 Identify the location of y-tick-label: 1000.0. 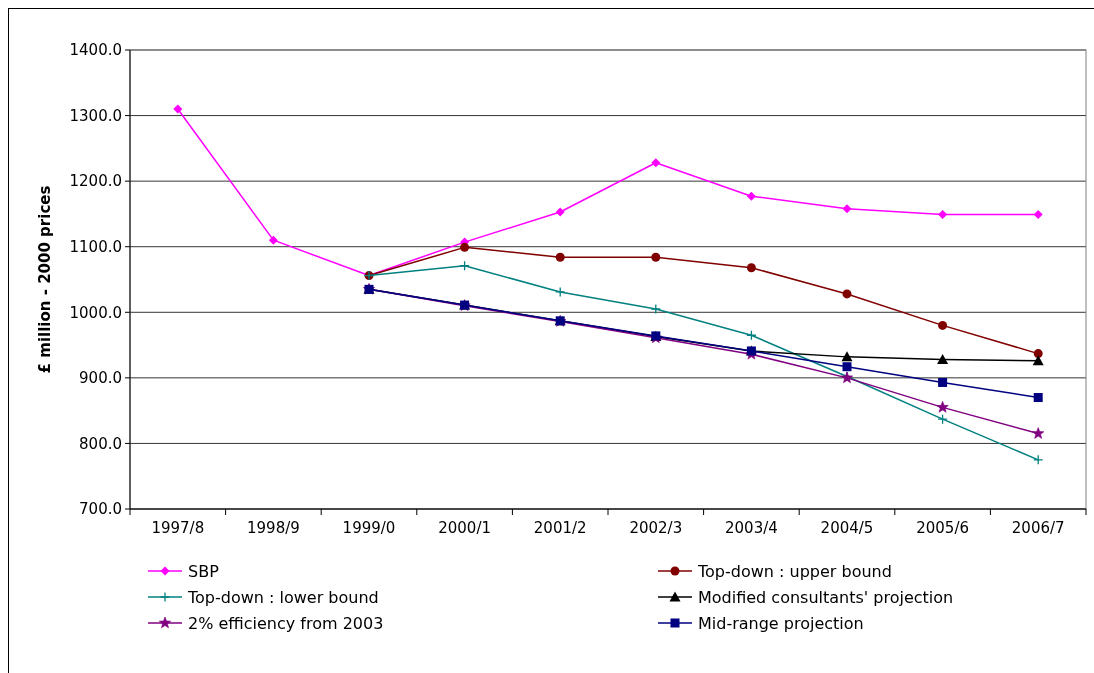
(95, 312).